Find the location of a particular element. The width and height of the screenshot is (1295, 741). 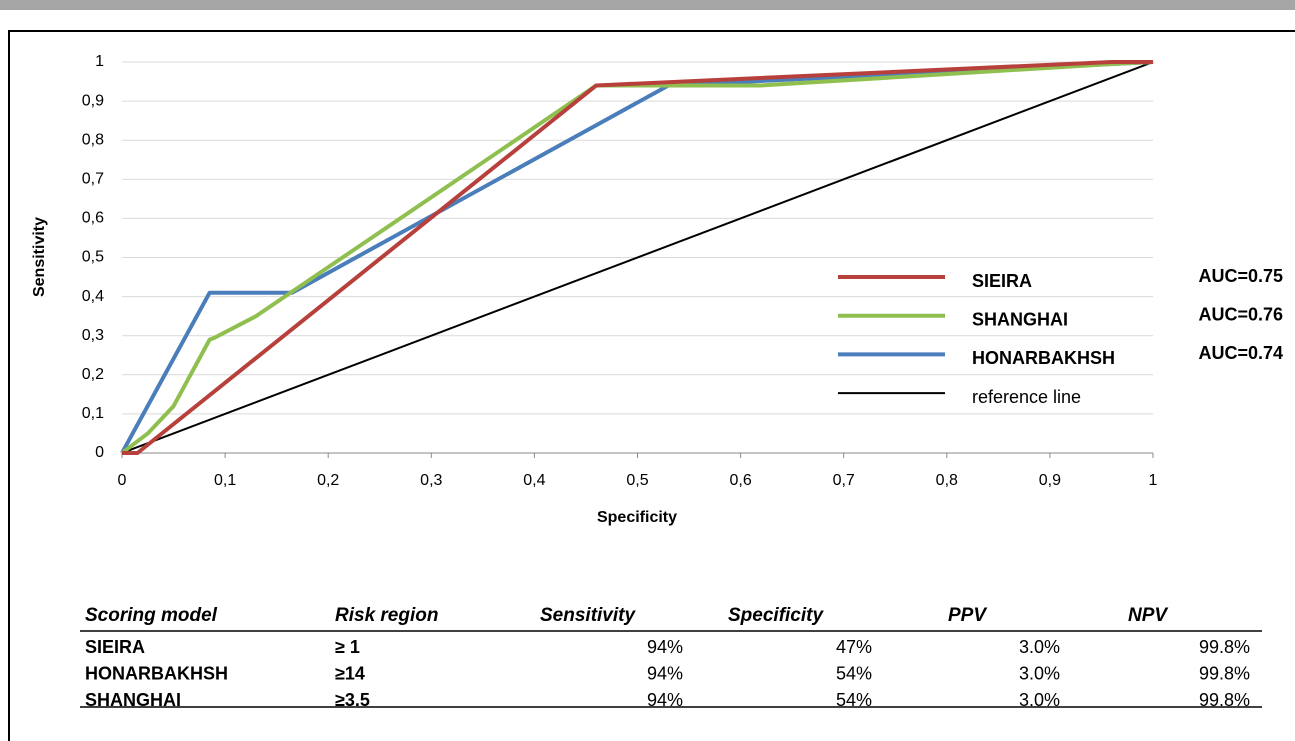

table-header: Sensitivity is located at coordinates (588, 615).